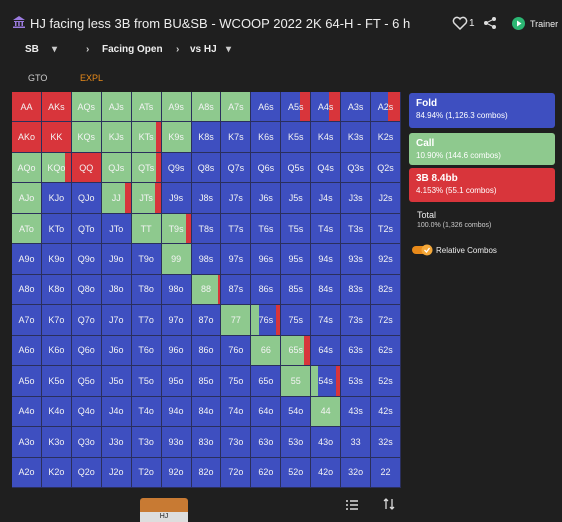 Image resolution: width=562 pixels, height=522 pixels. I want to click on hand-label: A4o, so click(26, 411).